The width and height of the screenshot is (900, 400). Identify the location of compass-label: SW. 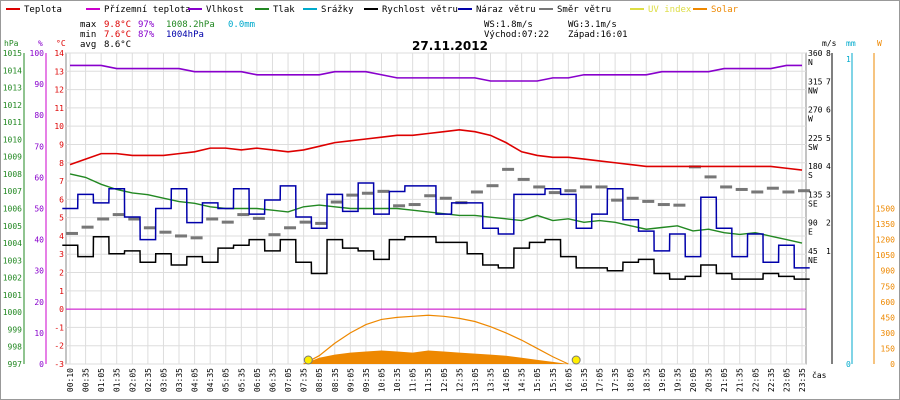
(813, 147).